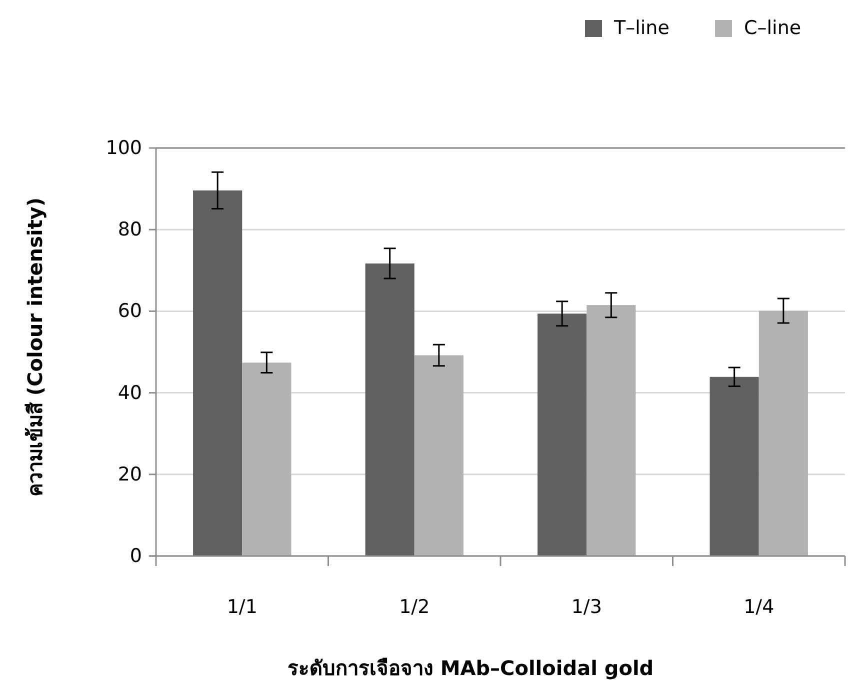  What do you see at coordinates (414, 607) in the screenshot?
I see `x-tick-label: 1/2` at bounding box center [414, 607].